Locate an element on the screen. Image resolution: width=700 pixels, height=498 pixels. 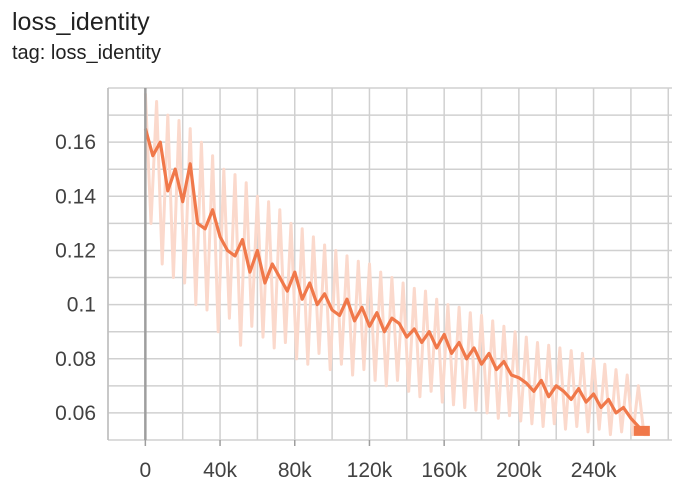
x-tick-label: 40k is located at coordinates (220, 470).